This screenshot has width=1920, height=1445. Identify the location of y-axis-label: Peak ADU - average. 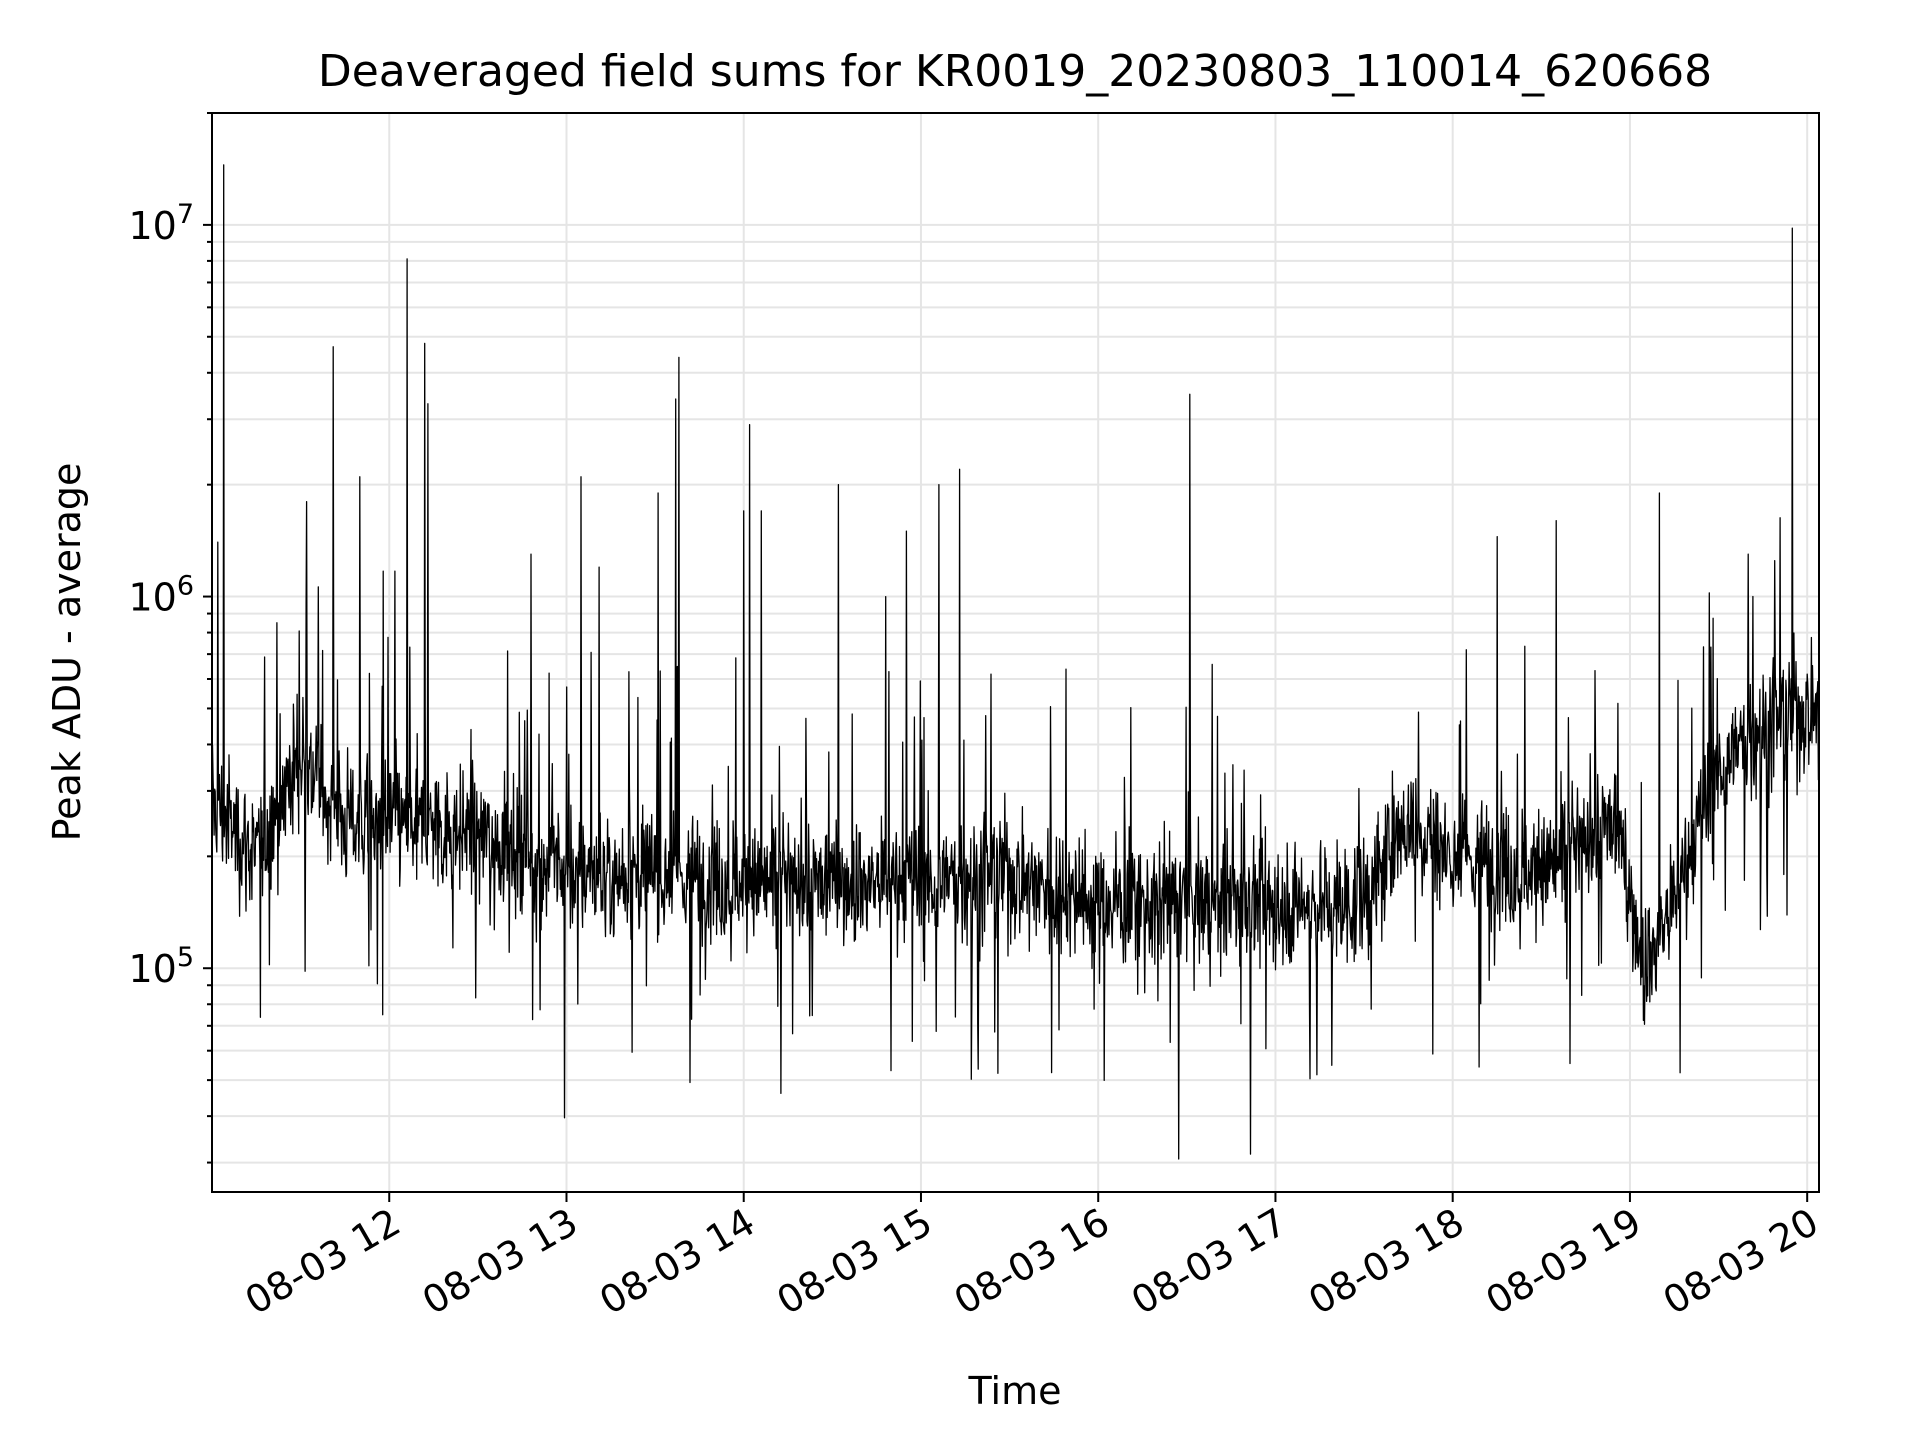
(67, 652).